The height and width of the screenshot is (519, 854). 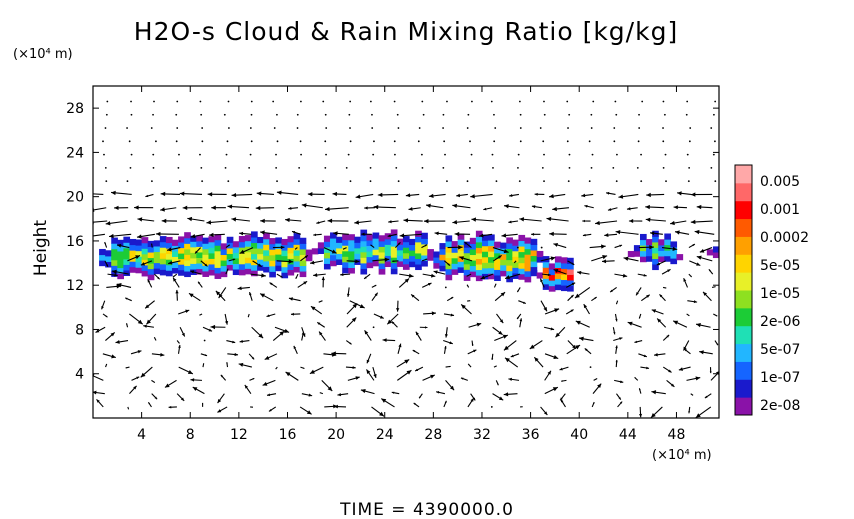 What do you see at coordinates (190, 435) in the screenshot?
I see `x-tick-label: 8` at bounding box center [190, 435].